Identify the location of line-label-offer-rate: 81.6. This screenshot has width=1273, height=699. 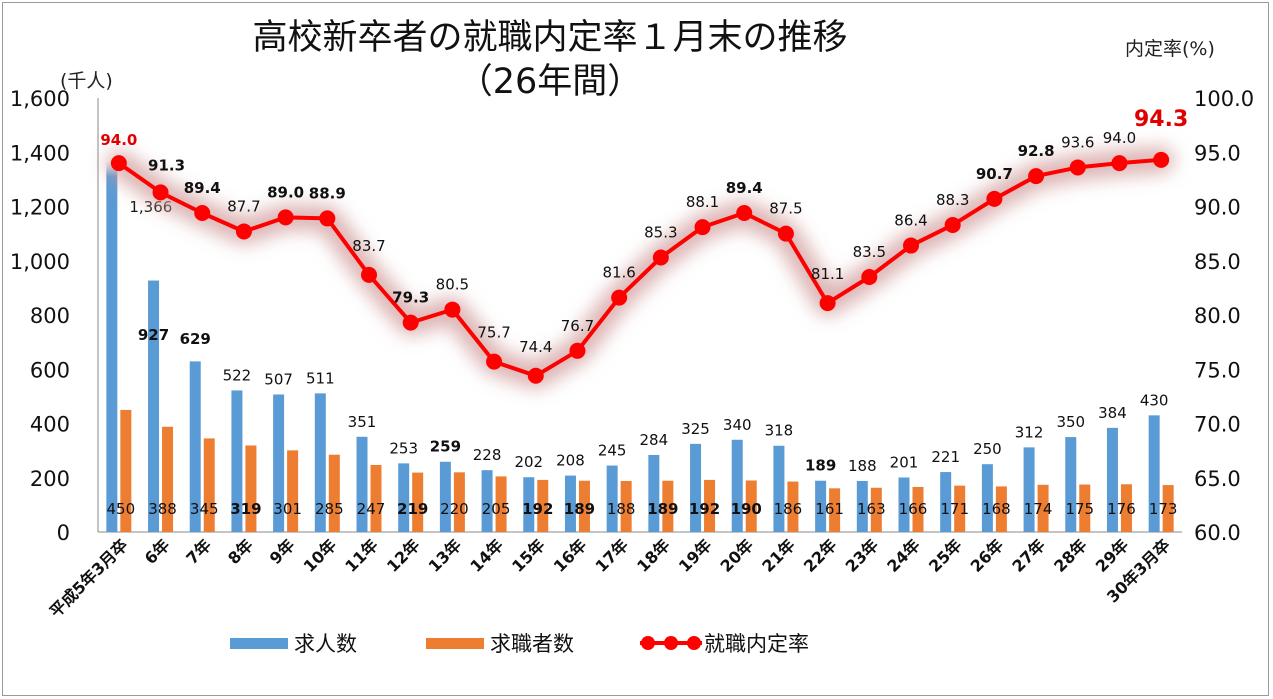
(618, 273).